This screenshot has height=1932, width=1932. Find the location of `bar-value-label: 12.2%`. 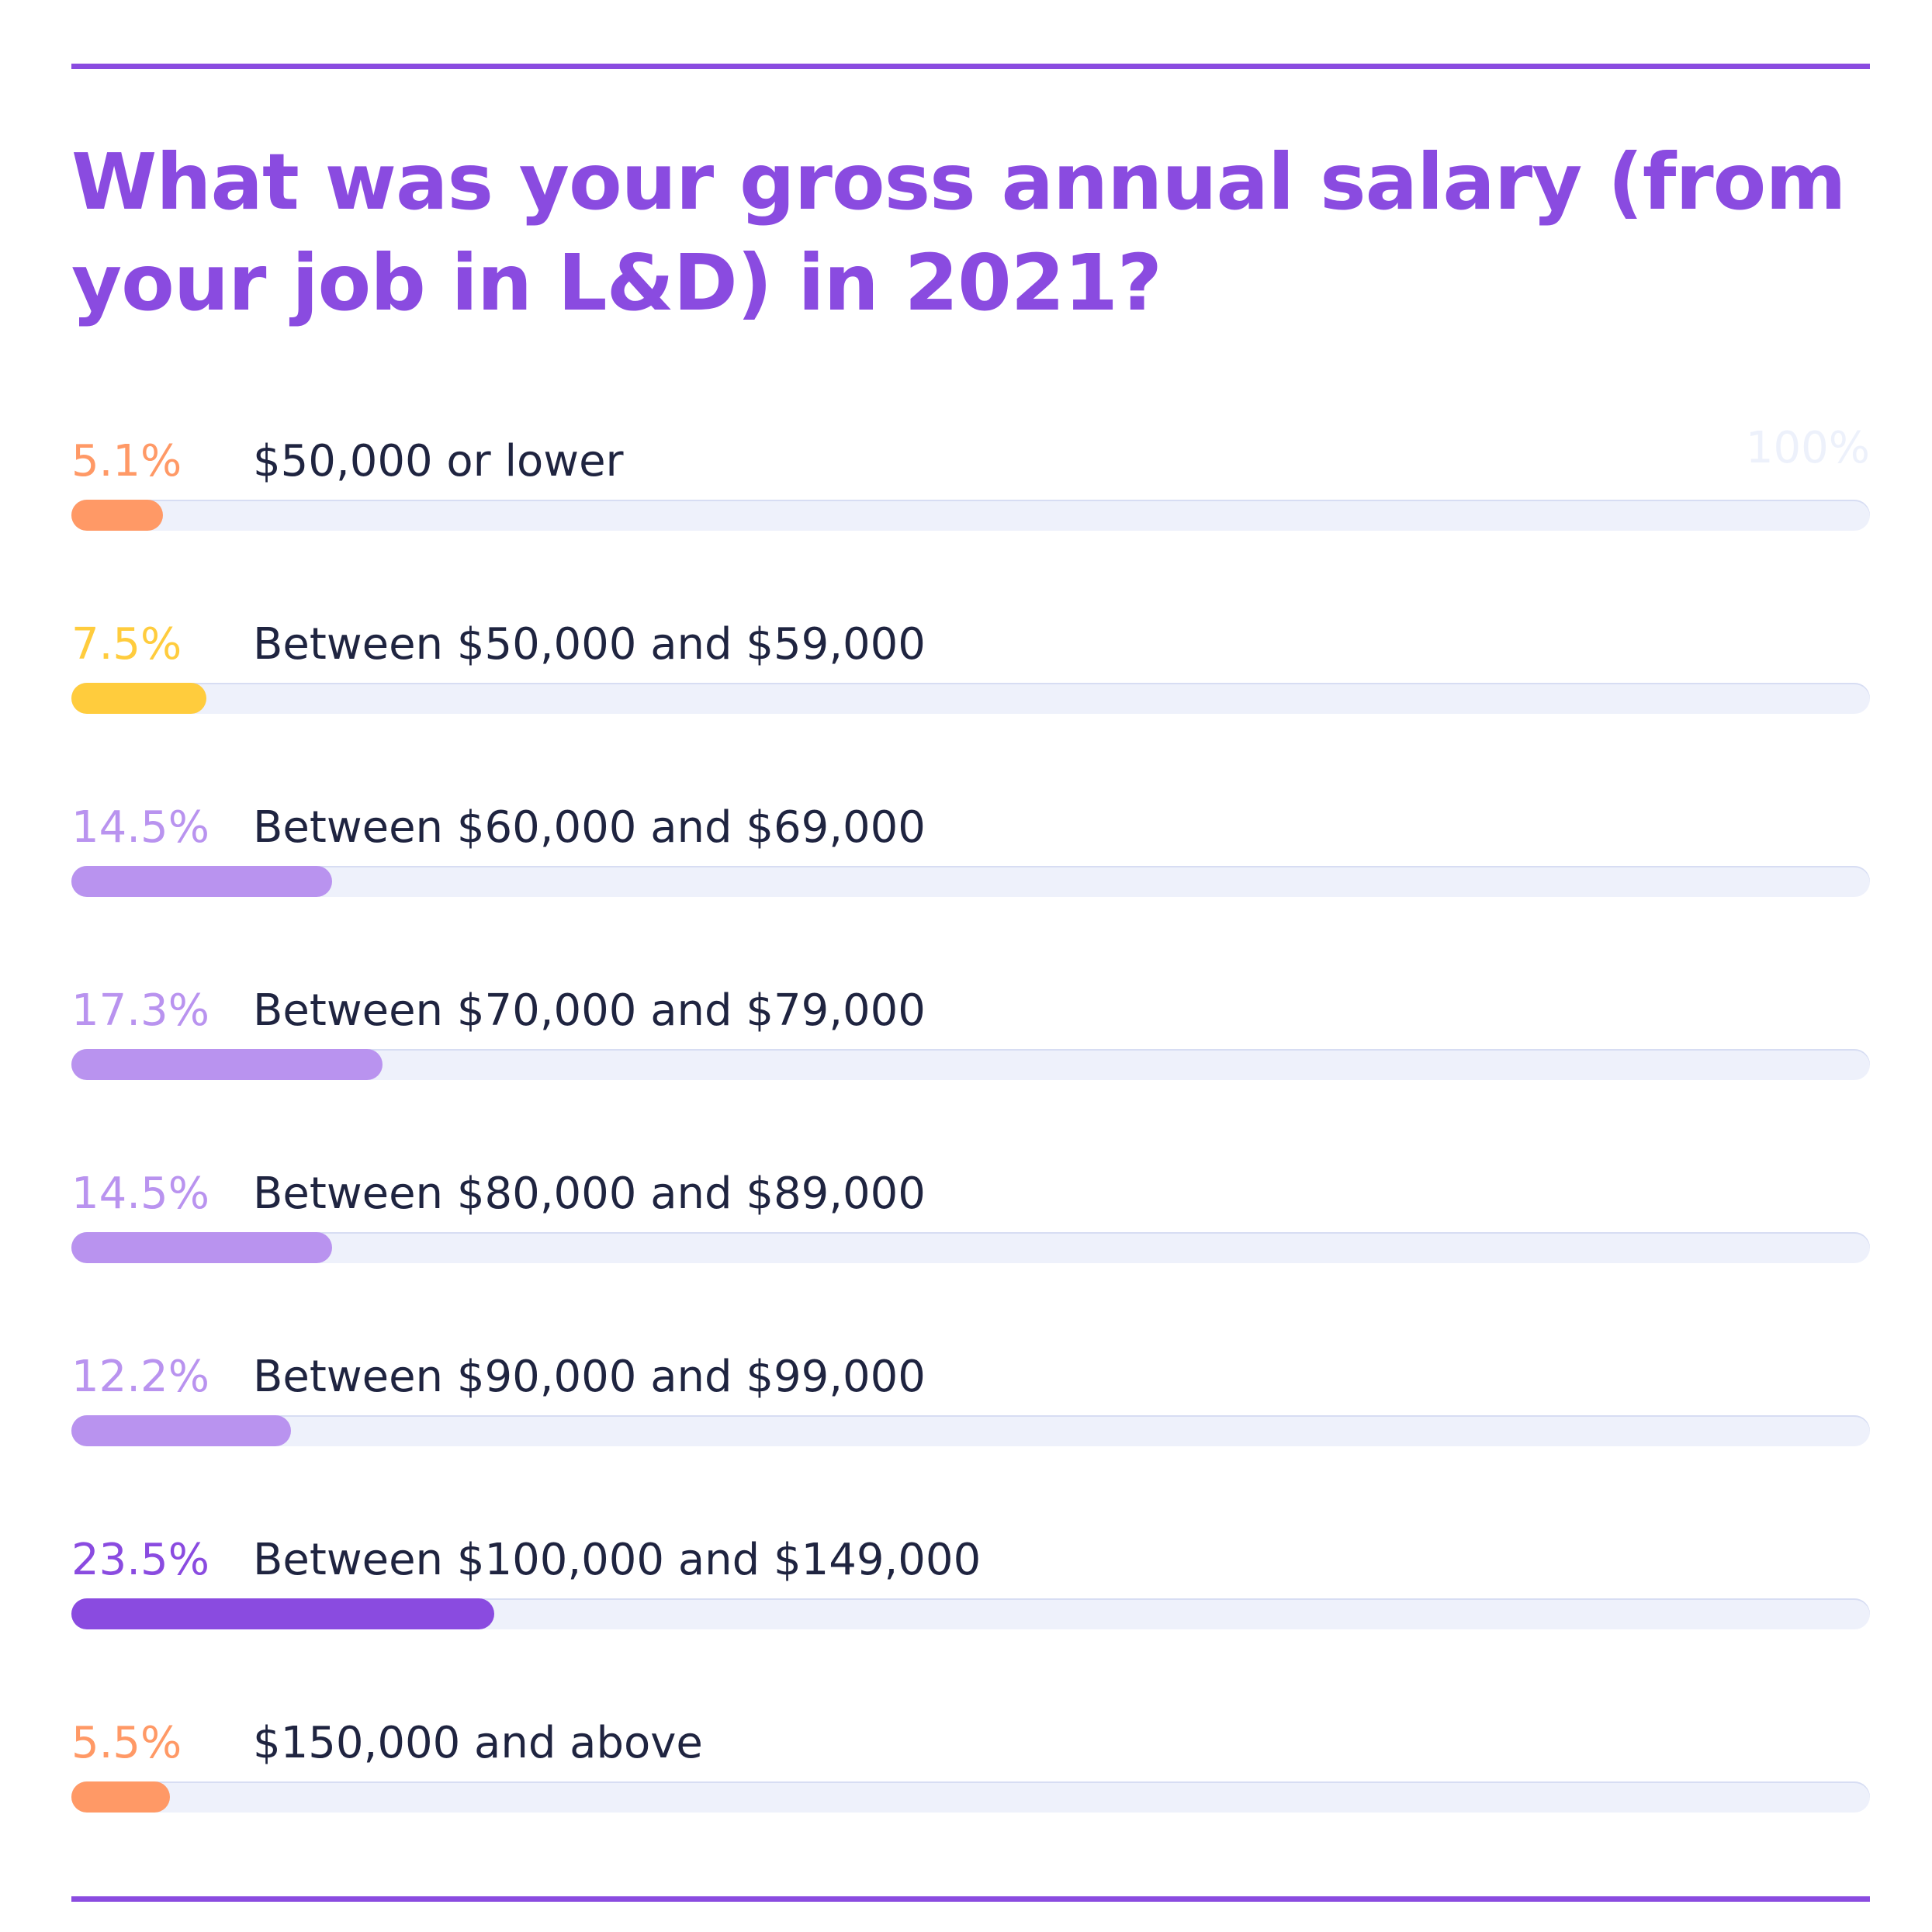

bar-value-label: 12.2% is located at coordinates (140, 1377).